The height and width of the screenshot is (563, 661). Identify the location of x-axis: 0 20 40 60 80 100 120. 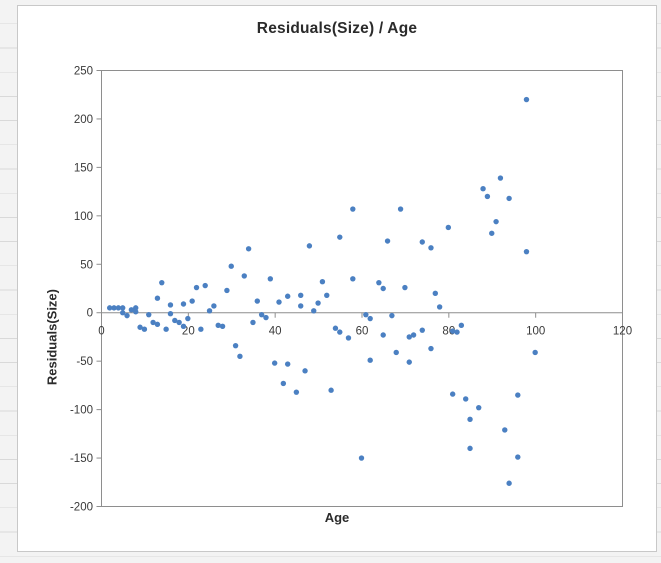
(365, 325).